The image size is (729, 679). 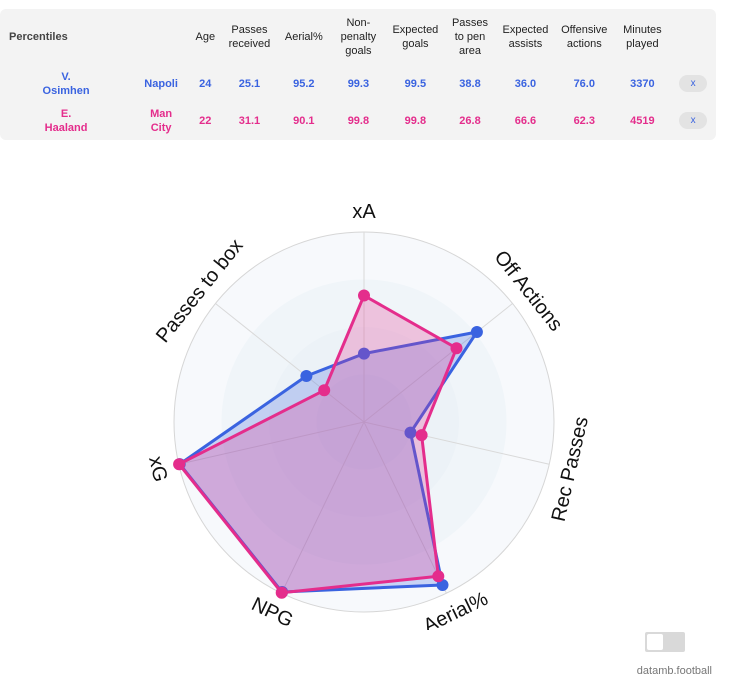 What do you see at coordinates (525, 37) in the screenshot?
I see `column-header-expected-assists: Expected assists` at bounding box center [525, 37].